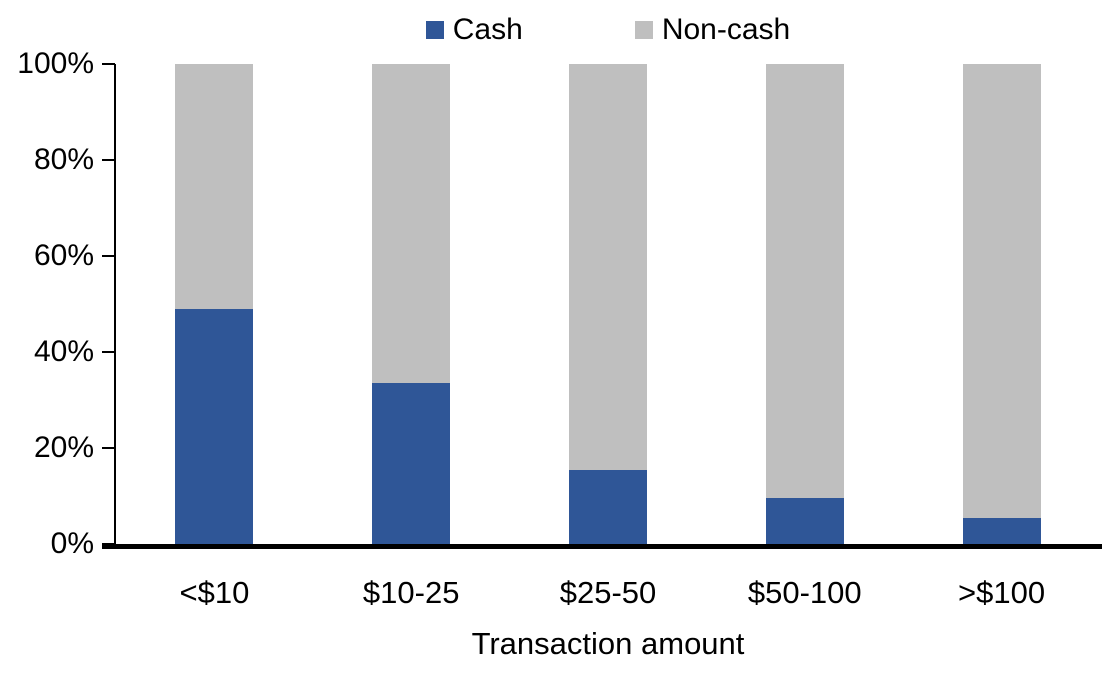 This screenshot has width=1102, height=673. What do you see at coordinates (643, 30) in the screenshot?
I see `legend-swatch-non-cash-icon` at bounding box center [643, 30].